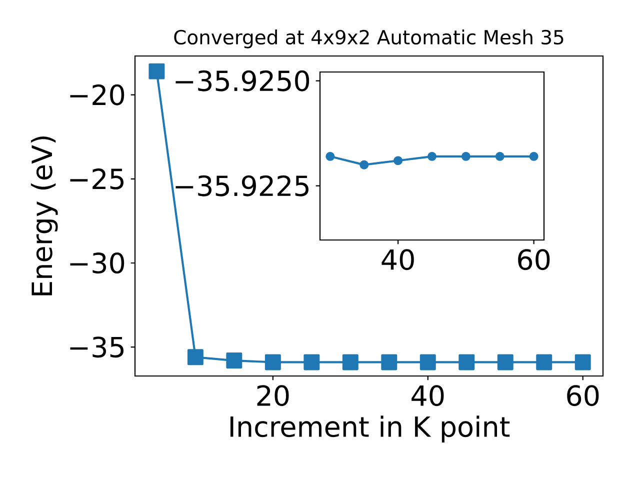 The width and height of the screenshot is (640, 480). What do you see at coordinates (369, 39) in the screenshot?
I see `chart-title: Converged at 4x9x2 Automatic Mesh 35` at bounding box center [369, 39].